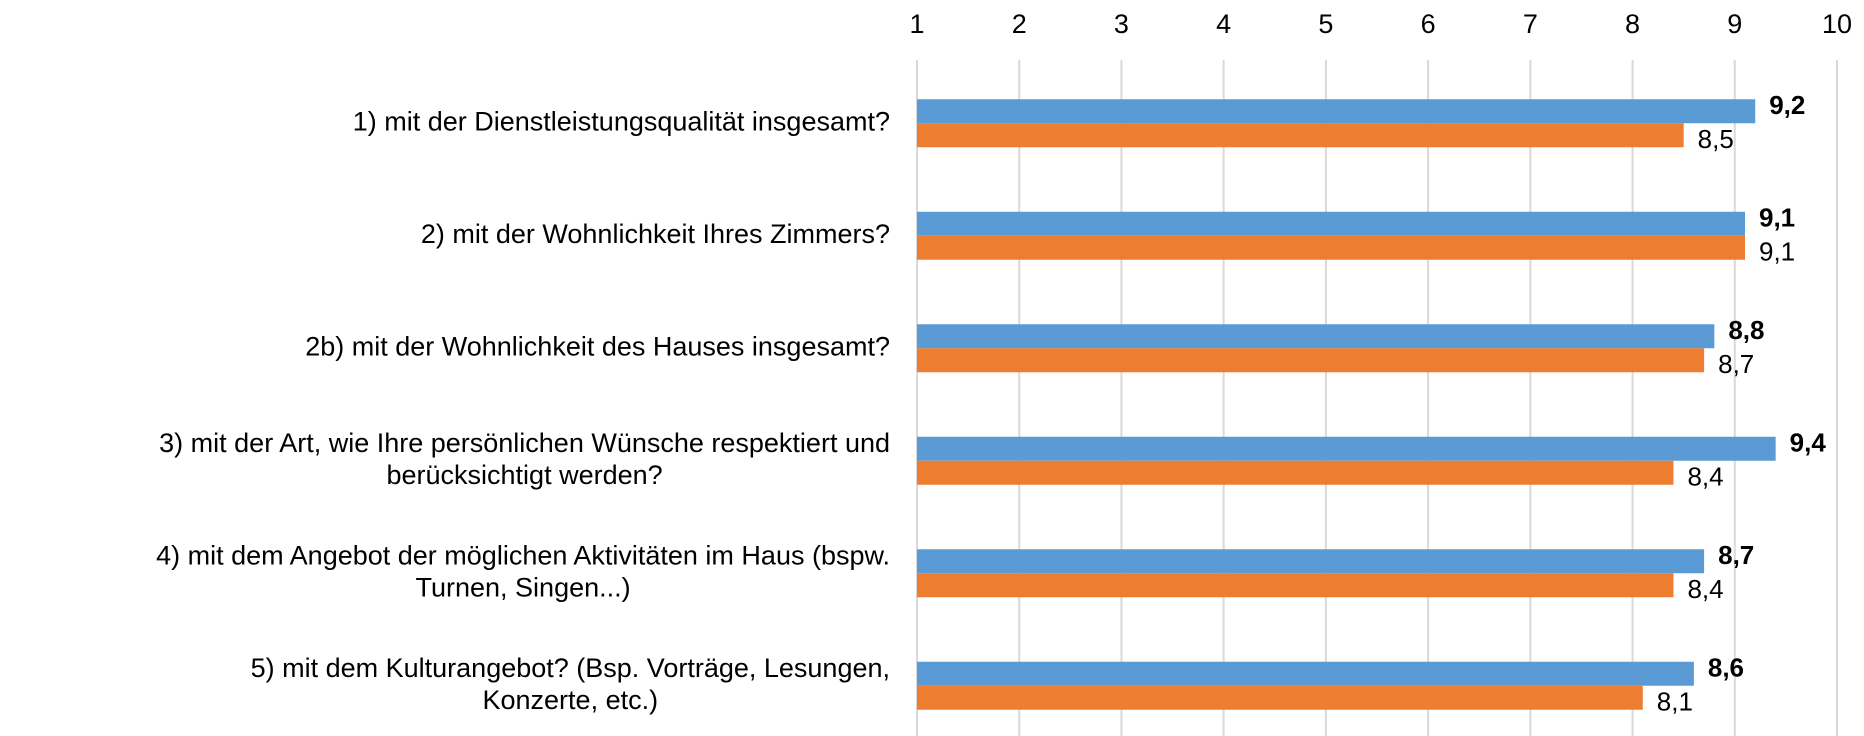 The width and height of the screenshot is (1864, 736). I want to click on x-tick-label: 2, so click(1019, 24).